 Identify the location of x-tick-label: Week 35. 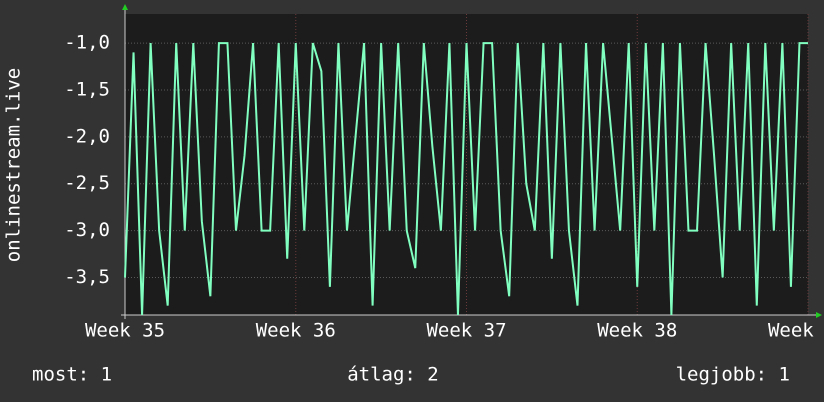
(125, 331).